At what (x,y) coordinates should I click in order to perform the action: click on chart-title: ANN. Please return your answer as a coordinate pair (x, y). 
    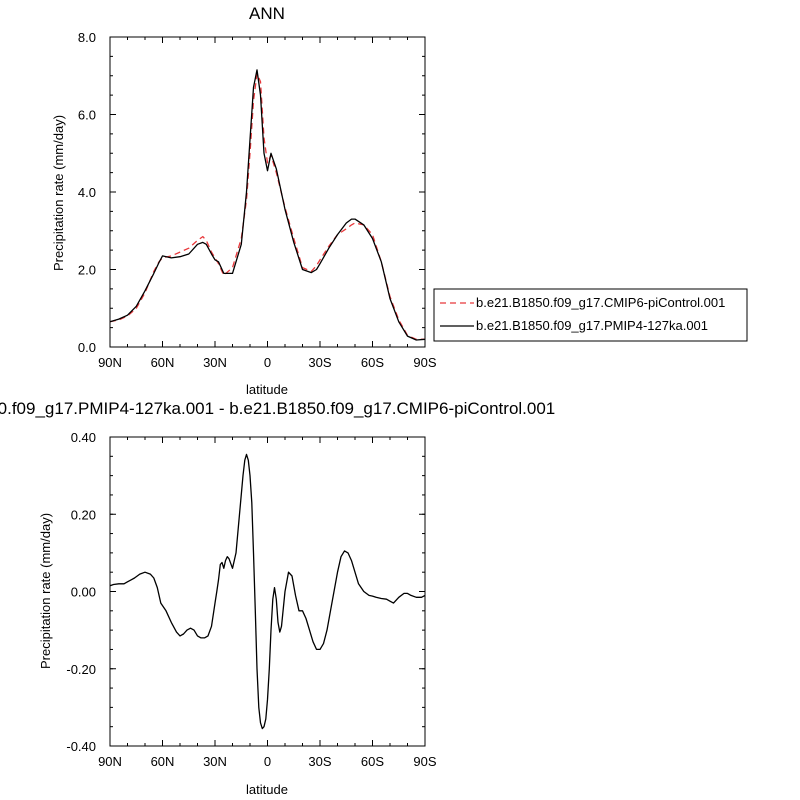
    Looking at the image, I should click on (267, 13).